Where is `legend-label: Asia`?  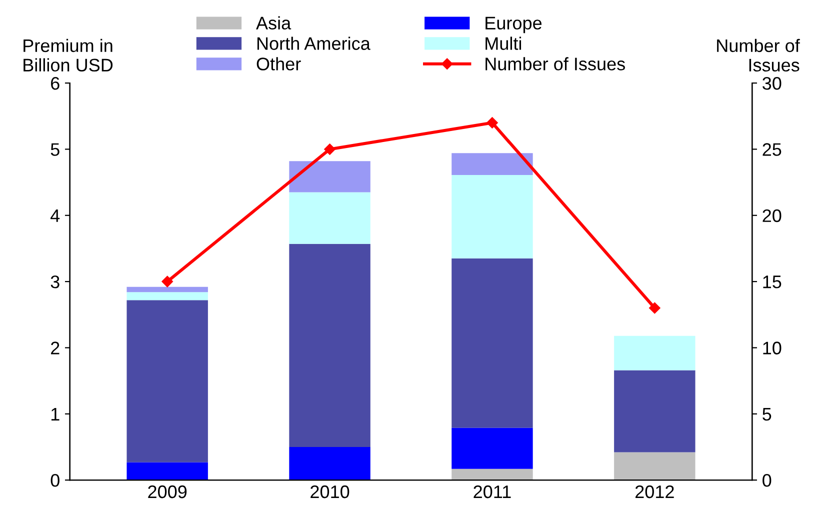 legend-label: Asia is located at coordinates (274, 23).